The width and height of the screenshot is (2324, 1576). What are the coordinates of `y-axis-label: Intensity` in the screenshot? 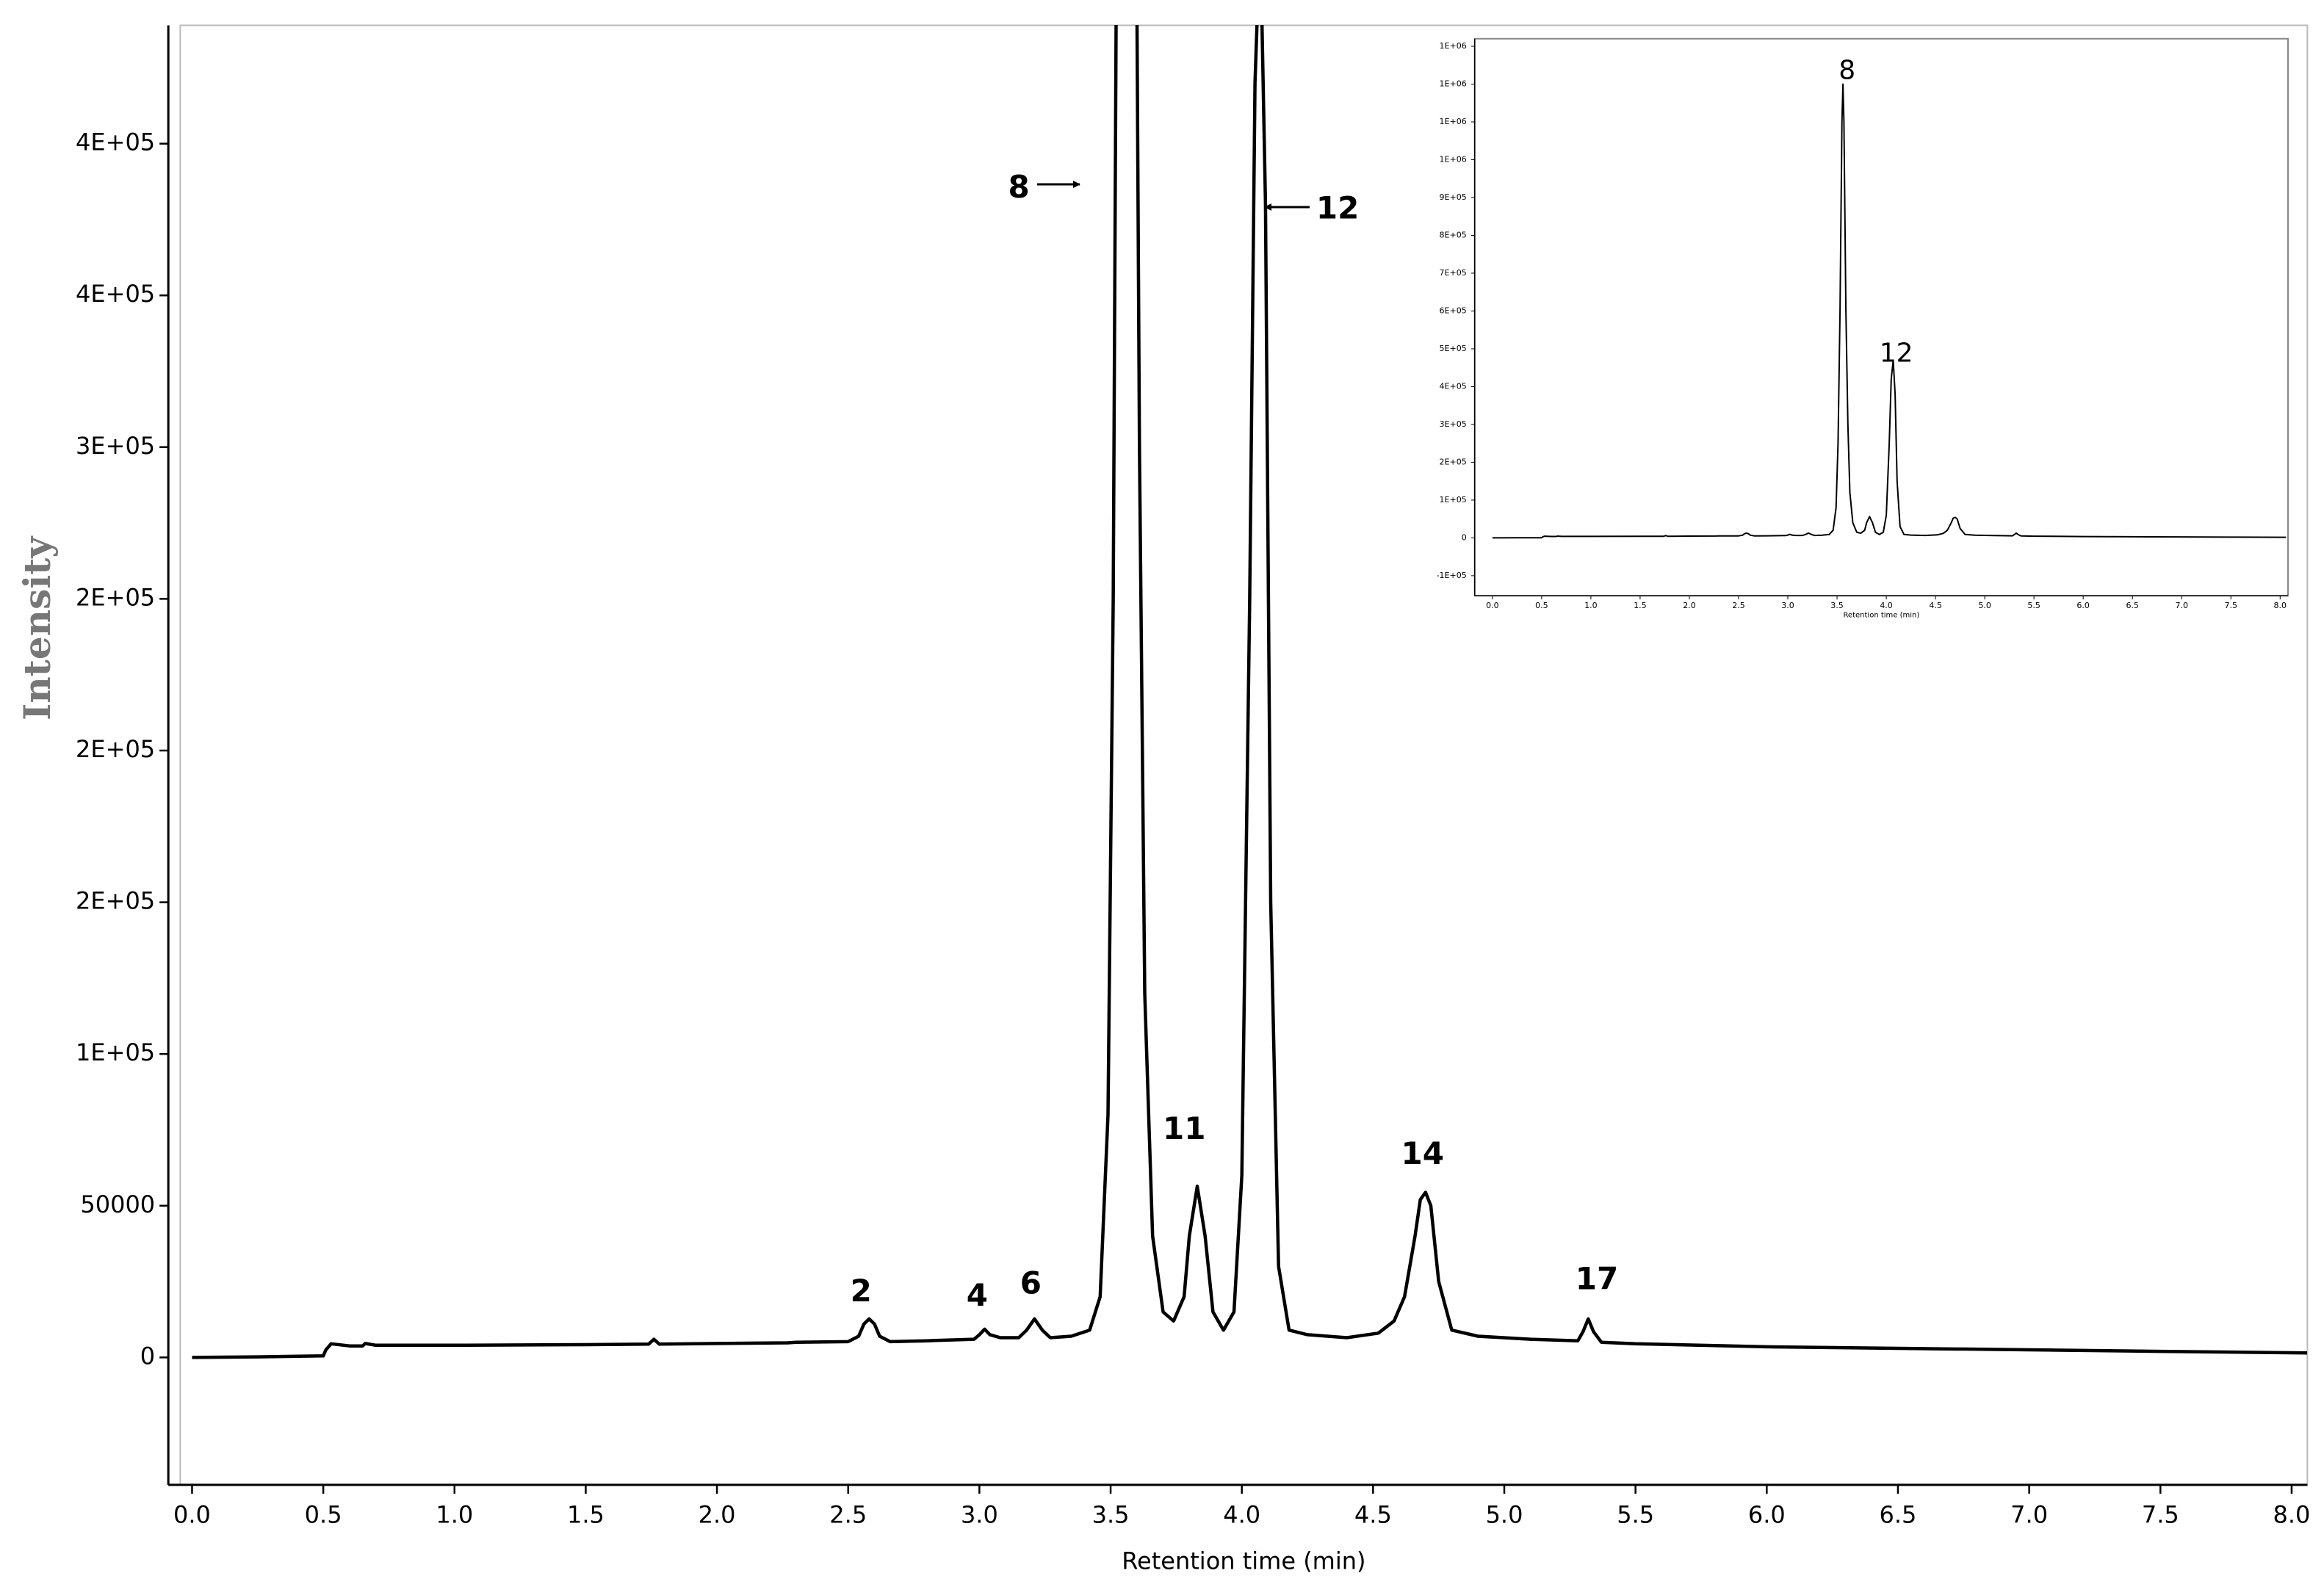 It's located at (37, 627).